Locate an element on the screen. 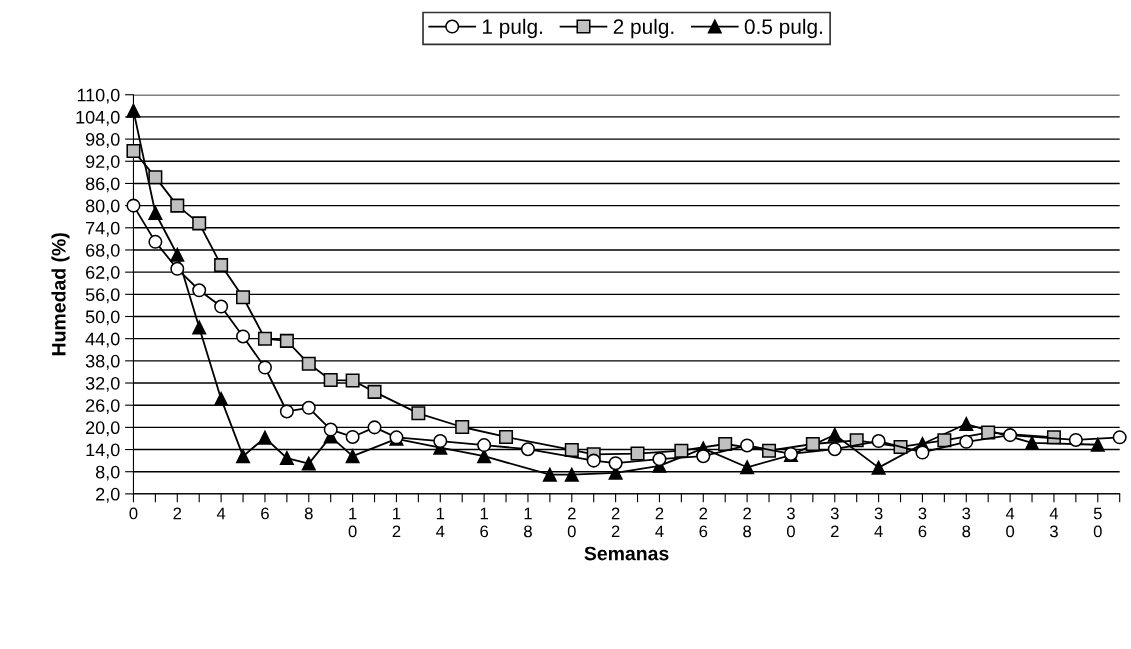 This screenshot has width=1131, height=649. y-tick-label: 14,0 is located at coordinates (103, 451).